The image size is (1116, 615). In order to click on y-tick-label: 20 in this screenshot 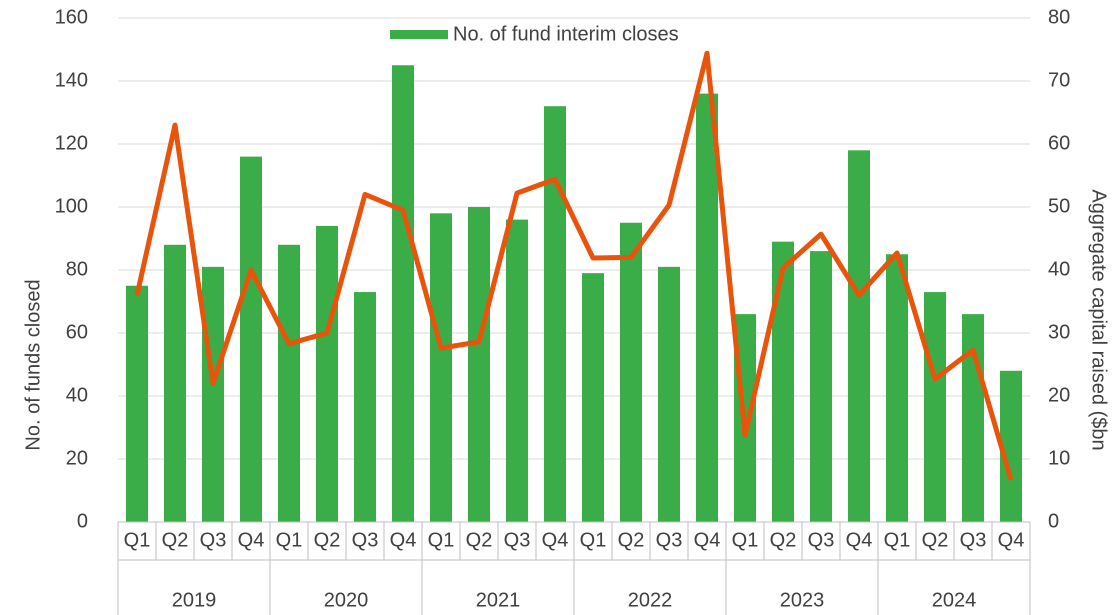, I will do `click(77, 458)`.